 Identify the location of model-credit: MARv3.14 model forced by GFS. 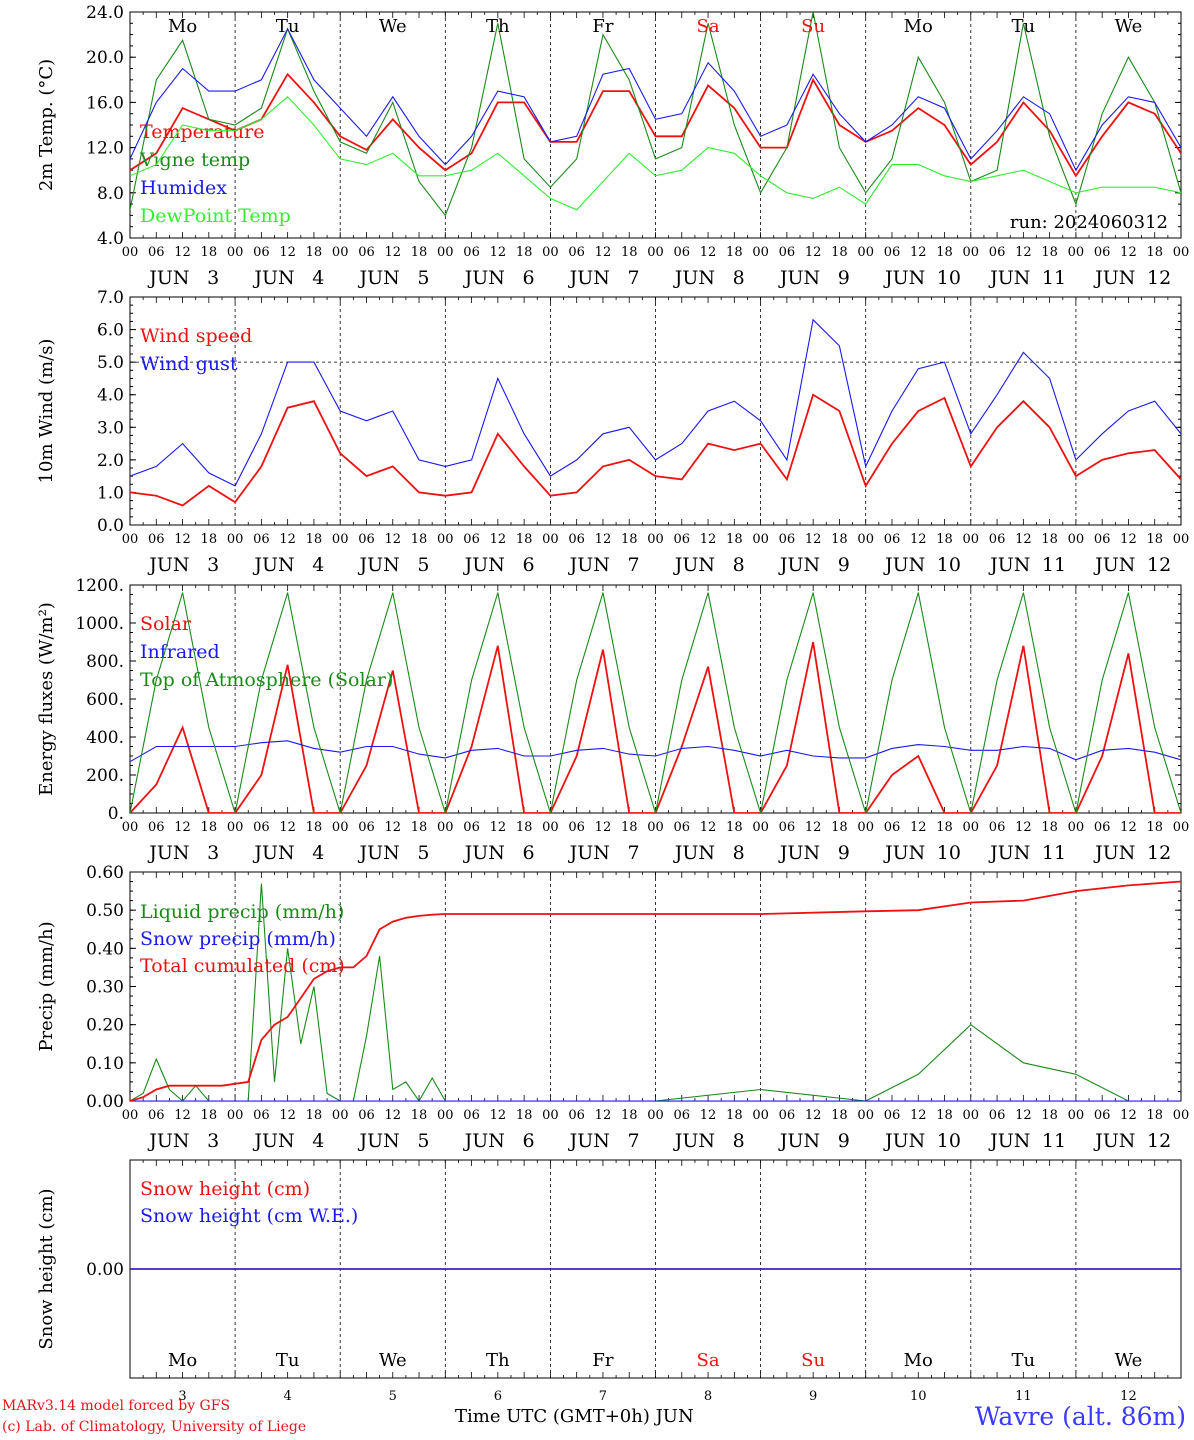
(116, 1406).